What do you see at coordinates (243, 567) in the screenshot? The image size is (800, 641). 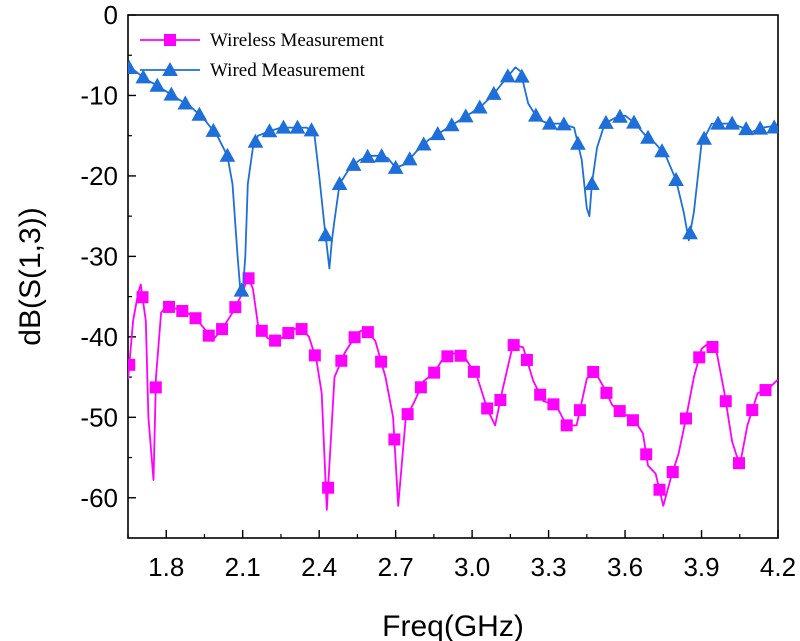 I see `x-tick-label: 2.1` at bounding box center [243, 567].